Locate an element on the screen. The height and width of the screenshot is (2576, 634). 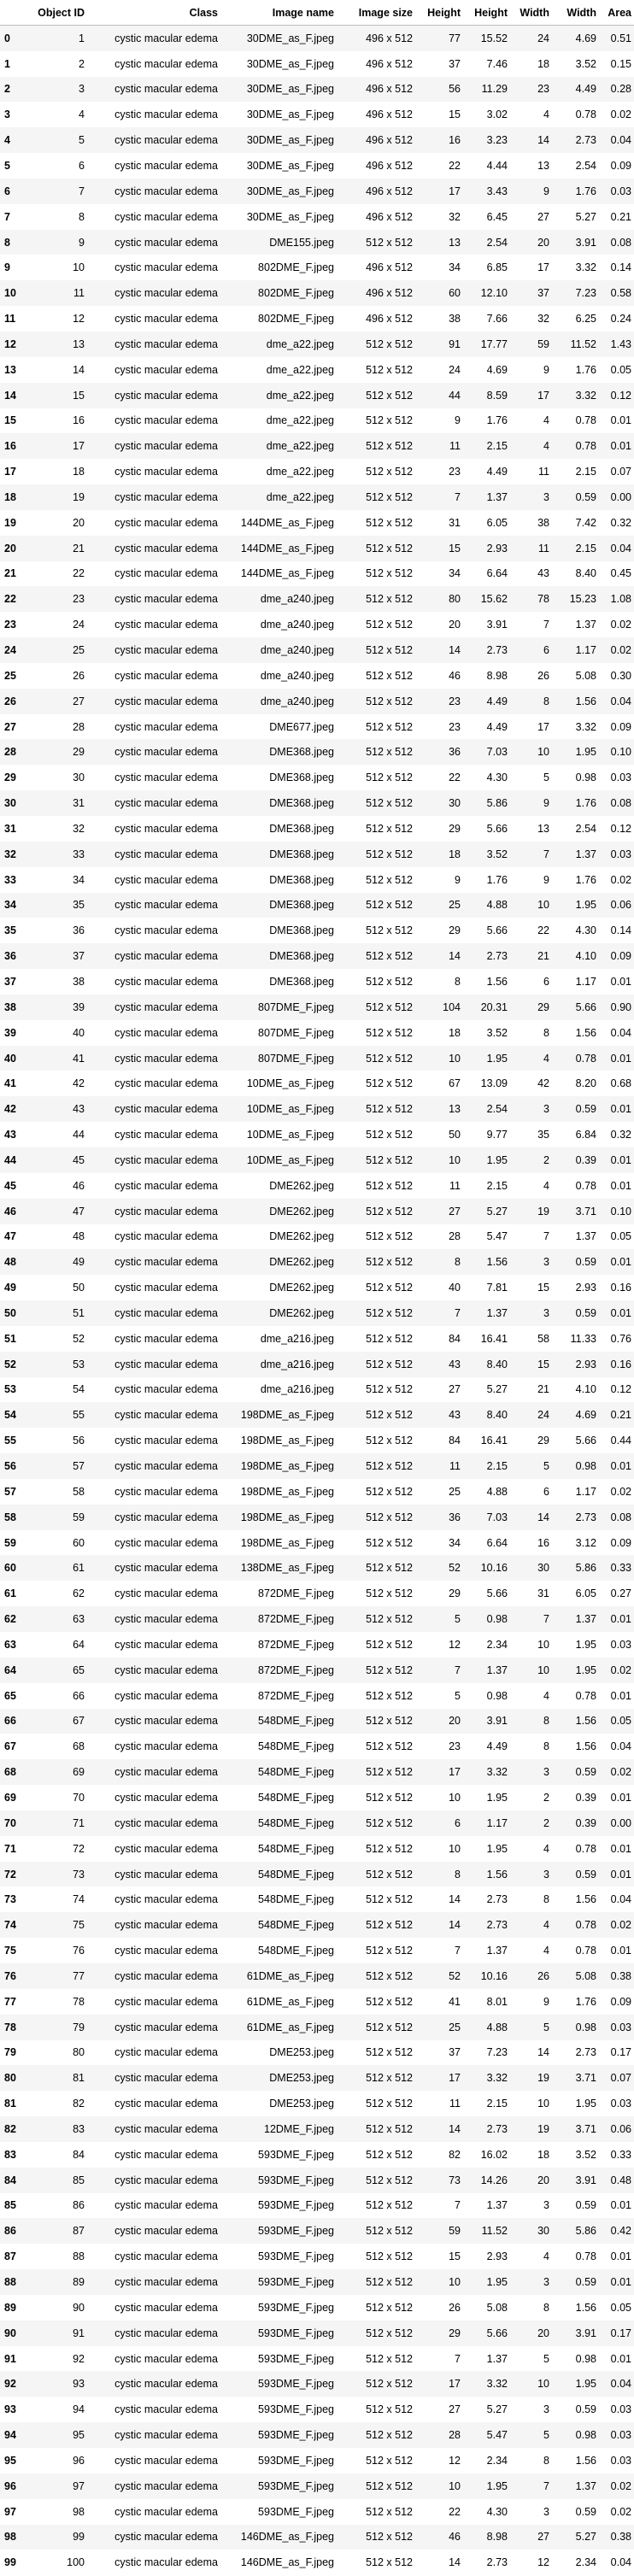
width-cell: 15.23 is located at coordinates (583, 599).